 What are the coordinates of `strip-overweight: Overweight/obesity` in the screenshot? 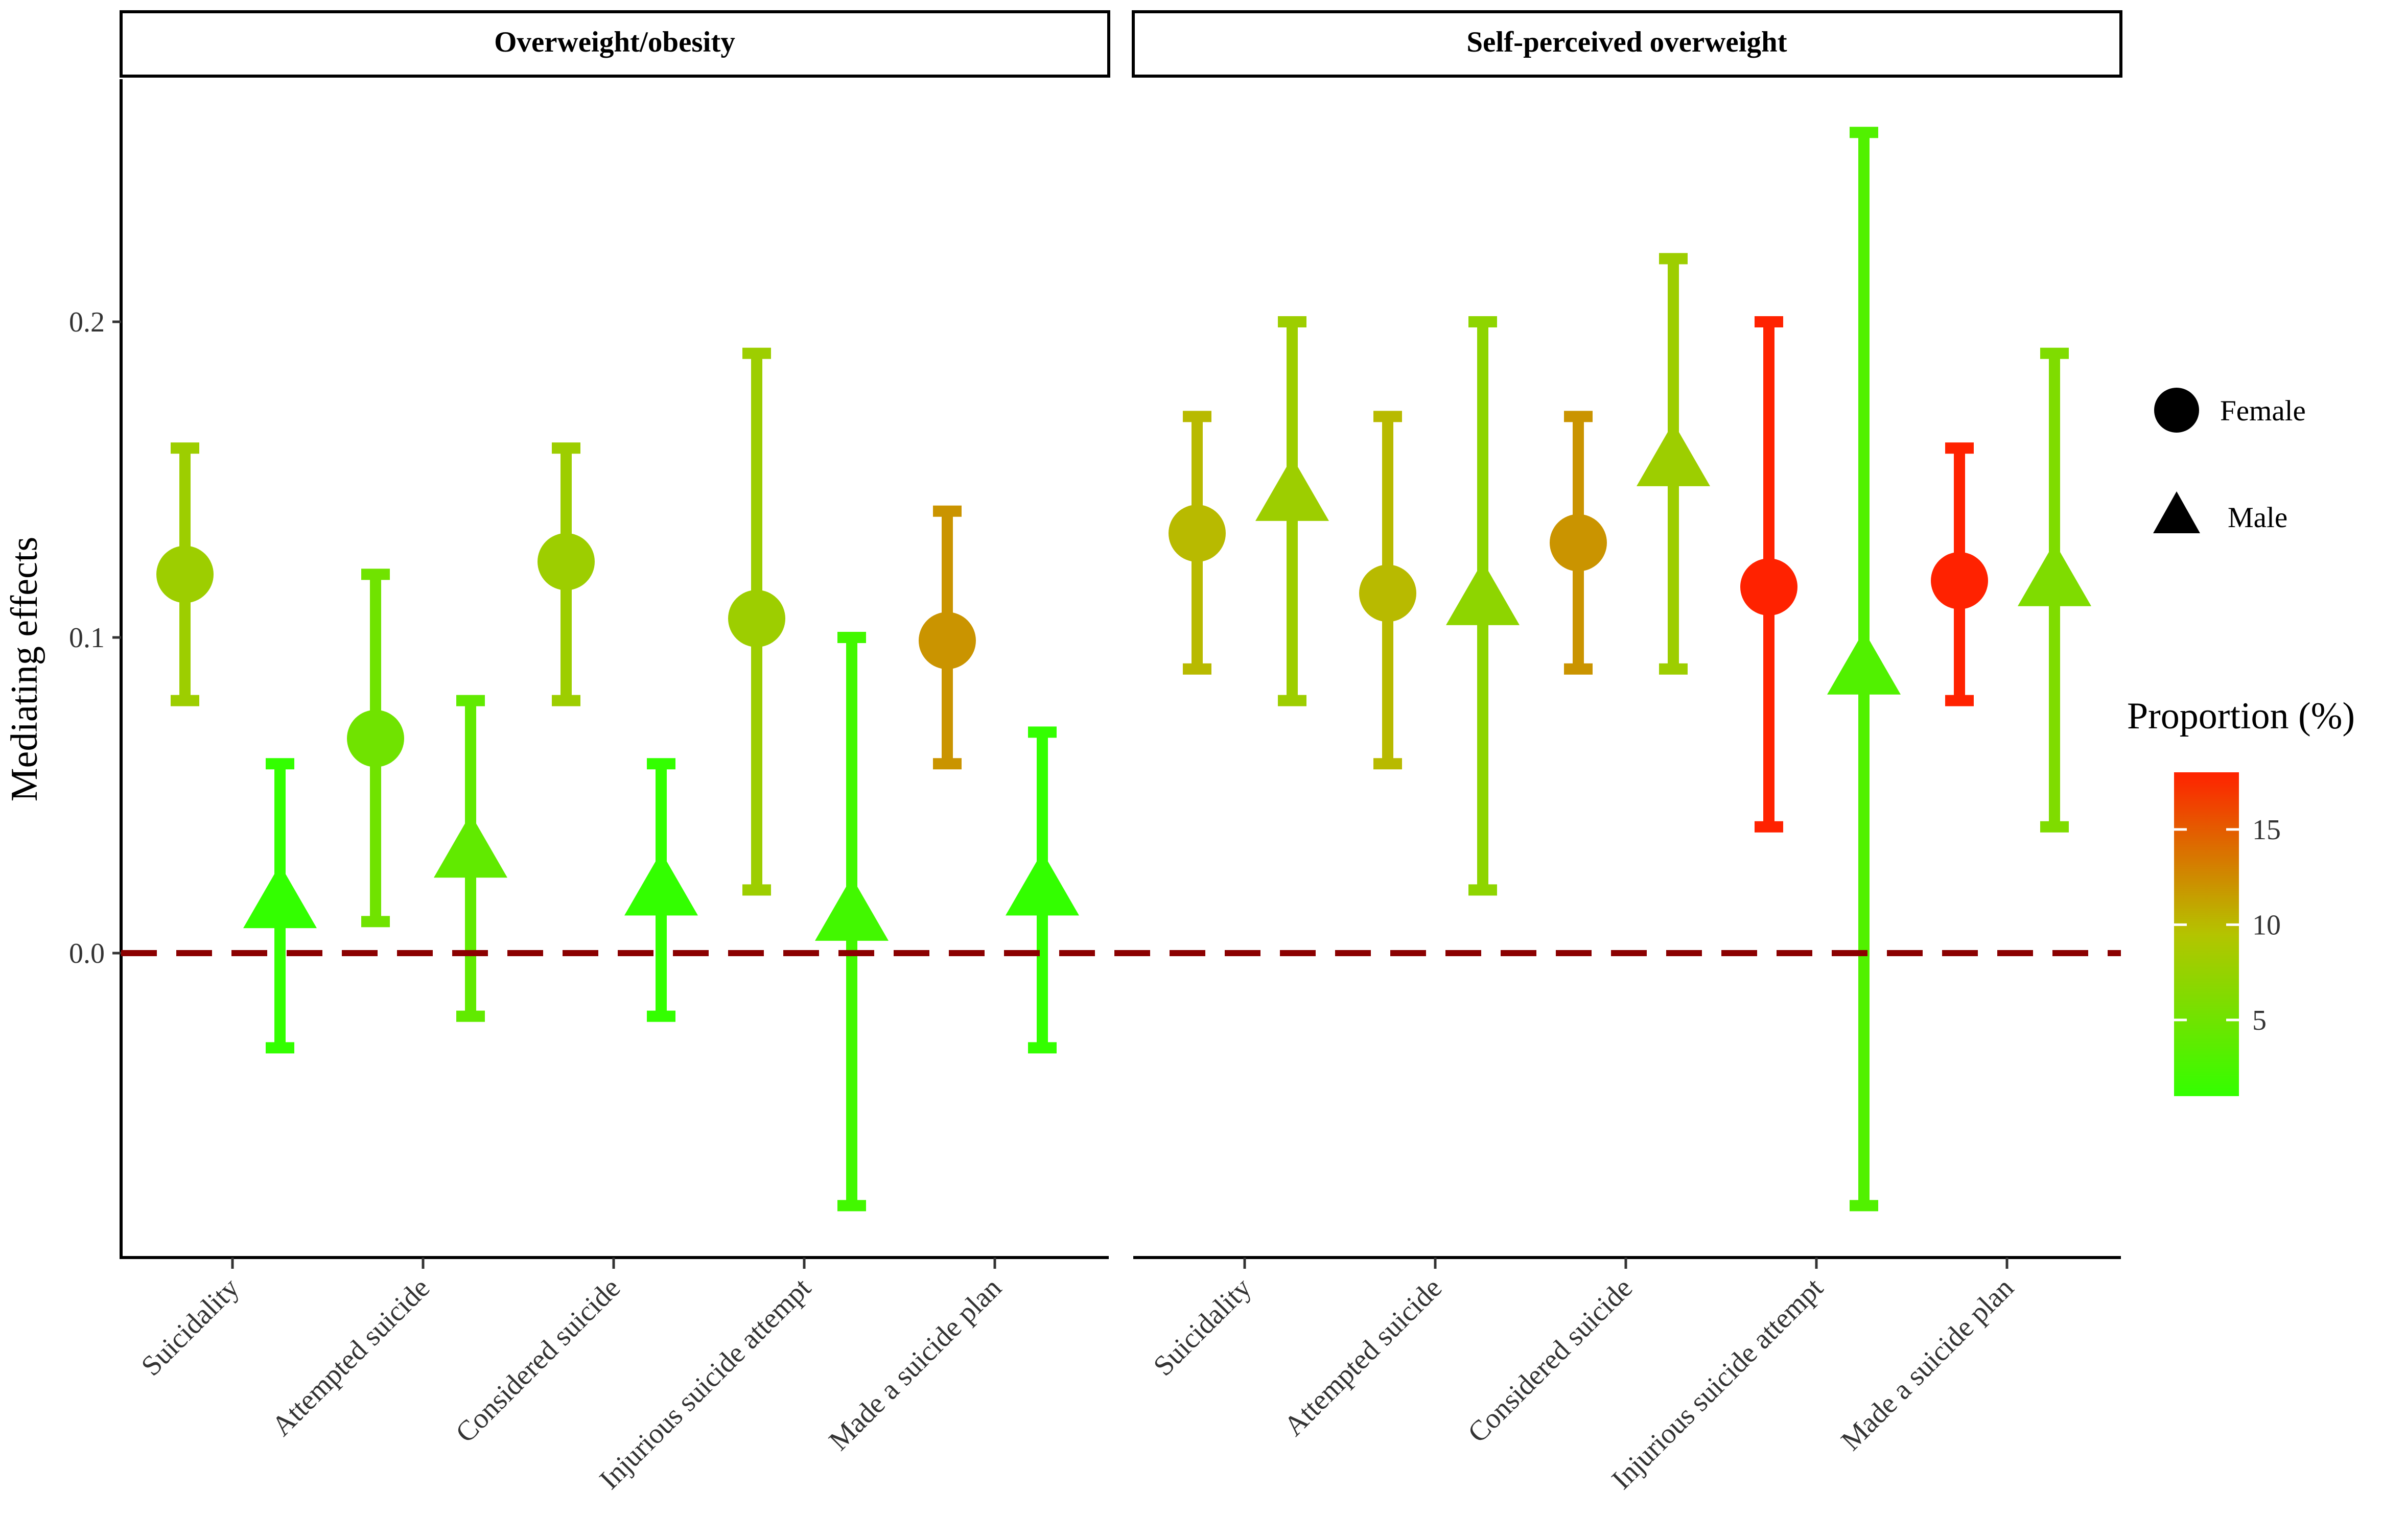 It's located at (615, 44).